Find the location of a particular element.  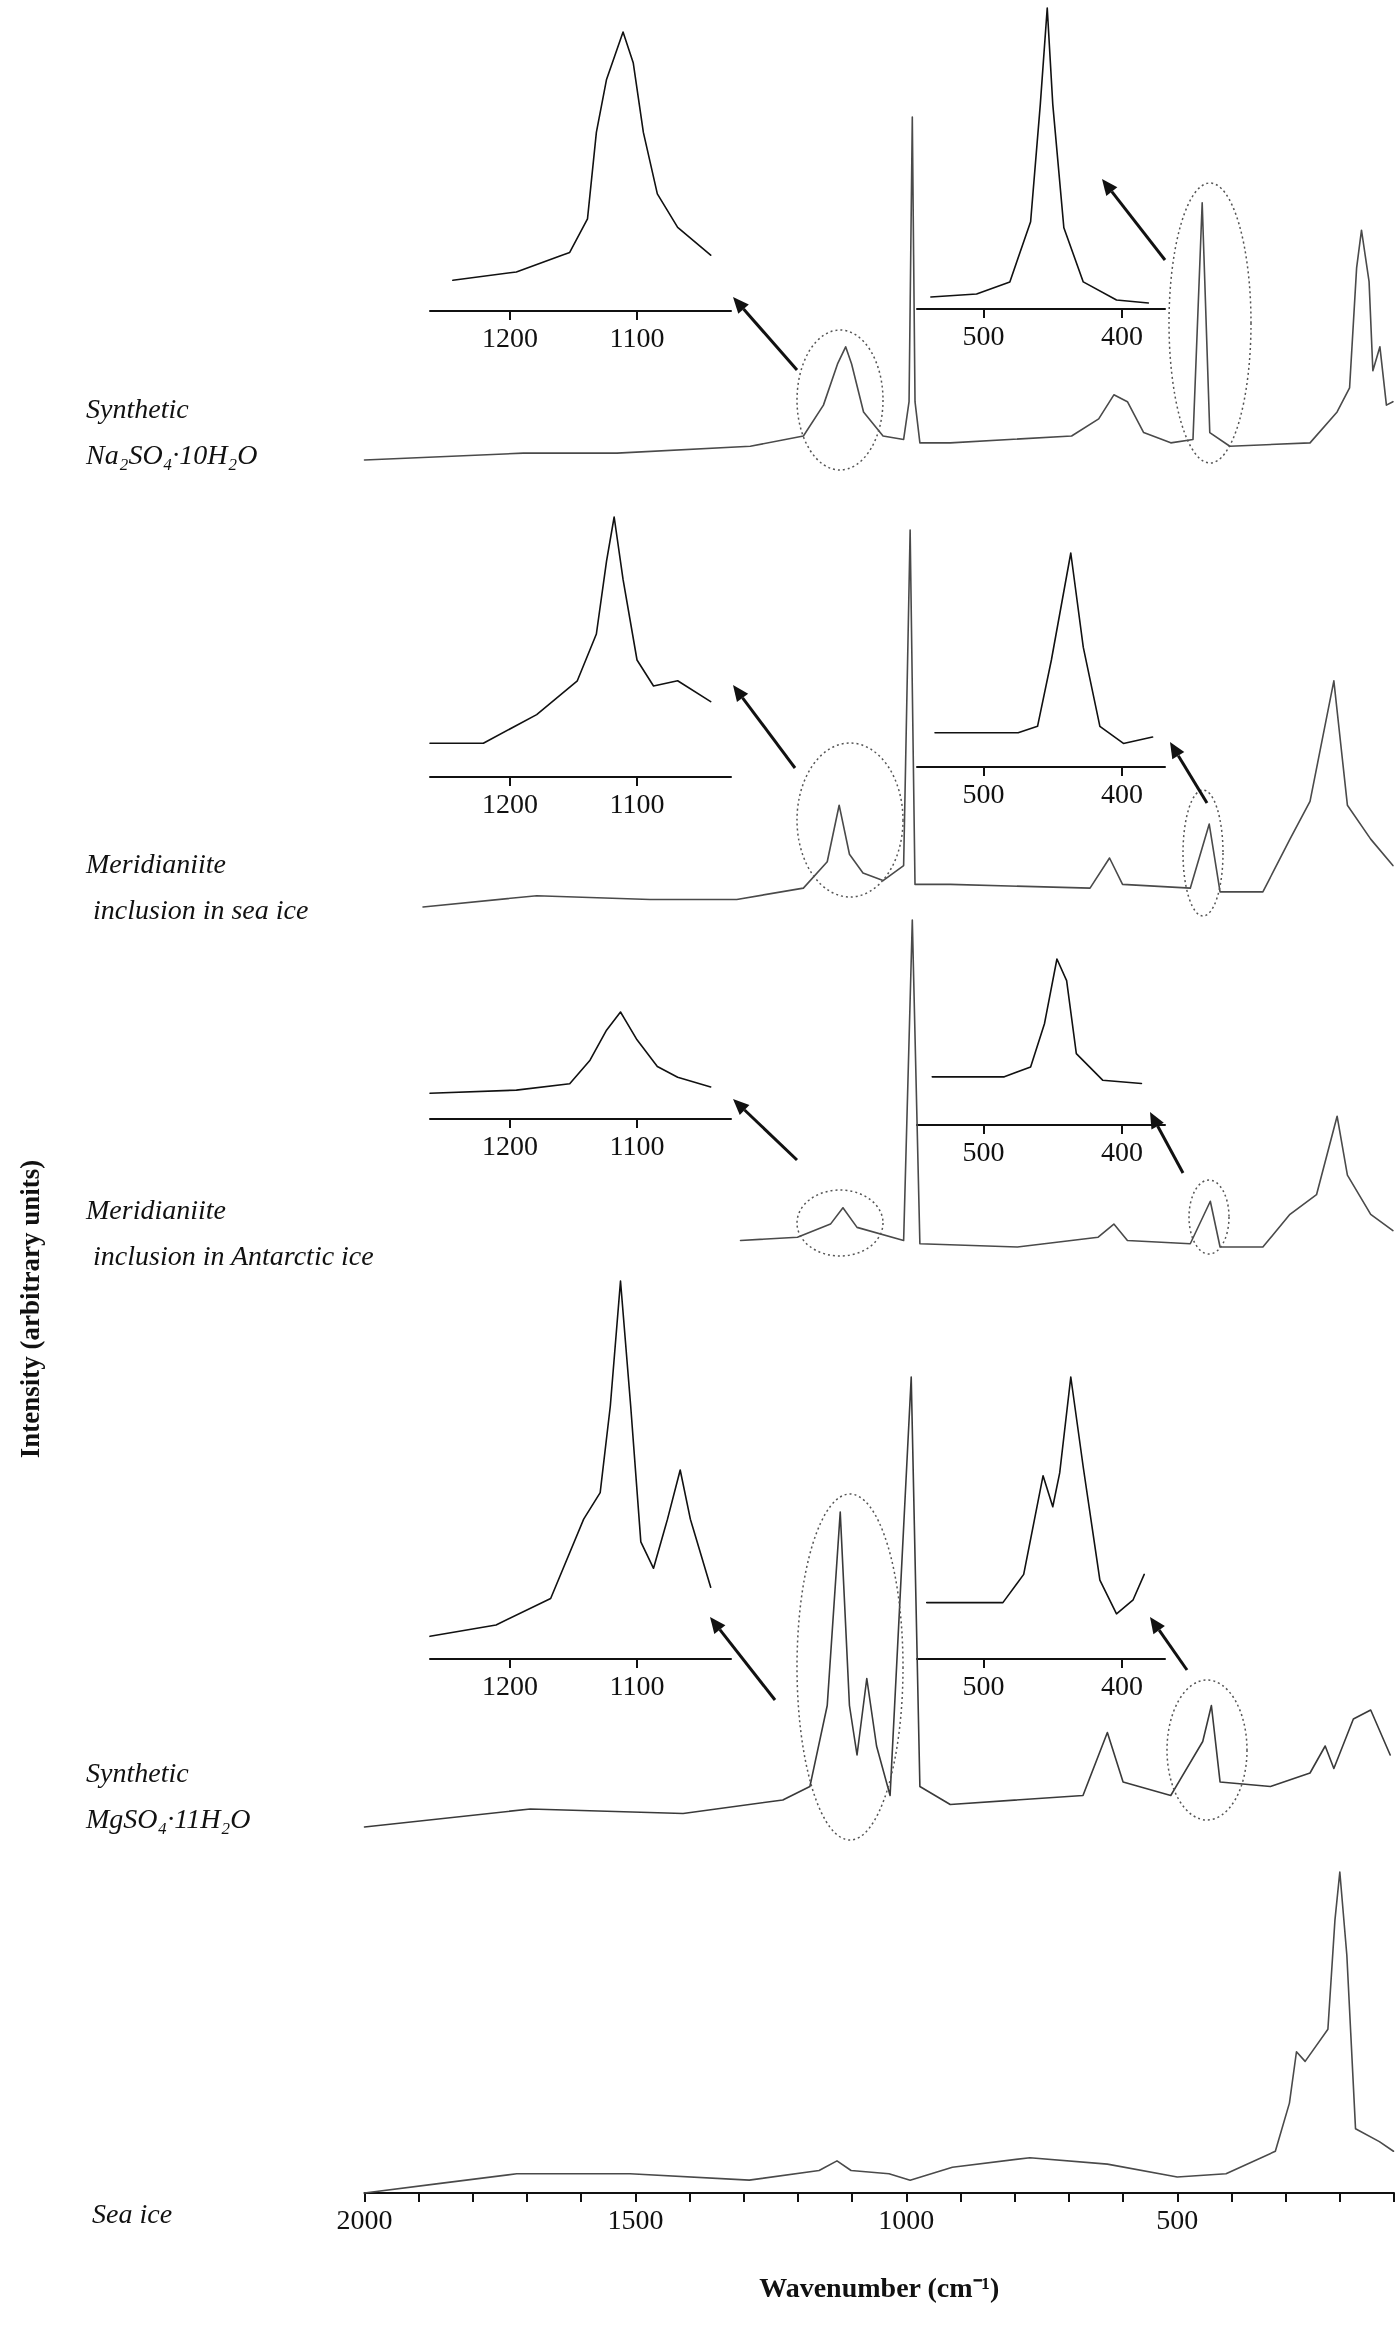

text: Meridianiite inclusion in Antarctic ice is located at coordinates (229, 1232).